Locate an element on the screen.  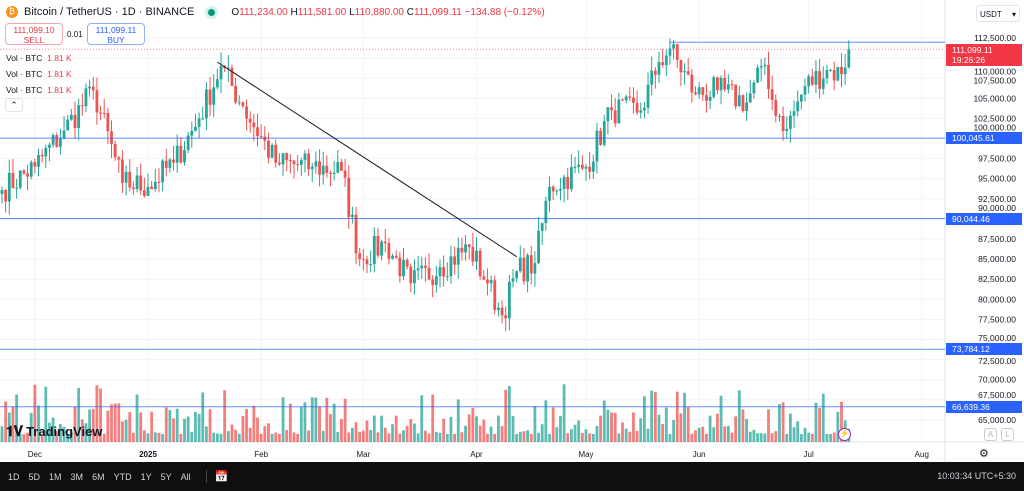
y-tick-label: 112,500.00 is located at coordinates (995, 38).